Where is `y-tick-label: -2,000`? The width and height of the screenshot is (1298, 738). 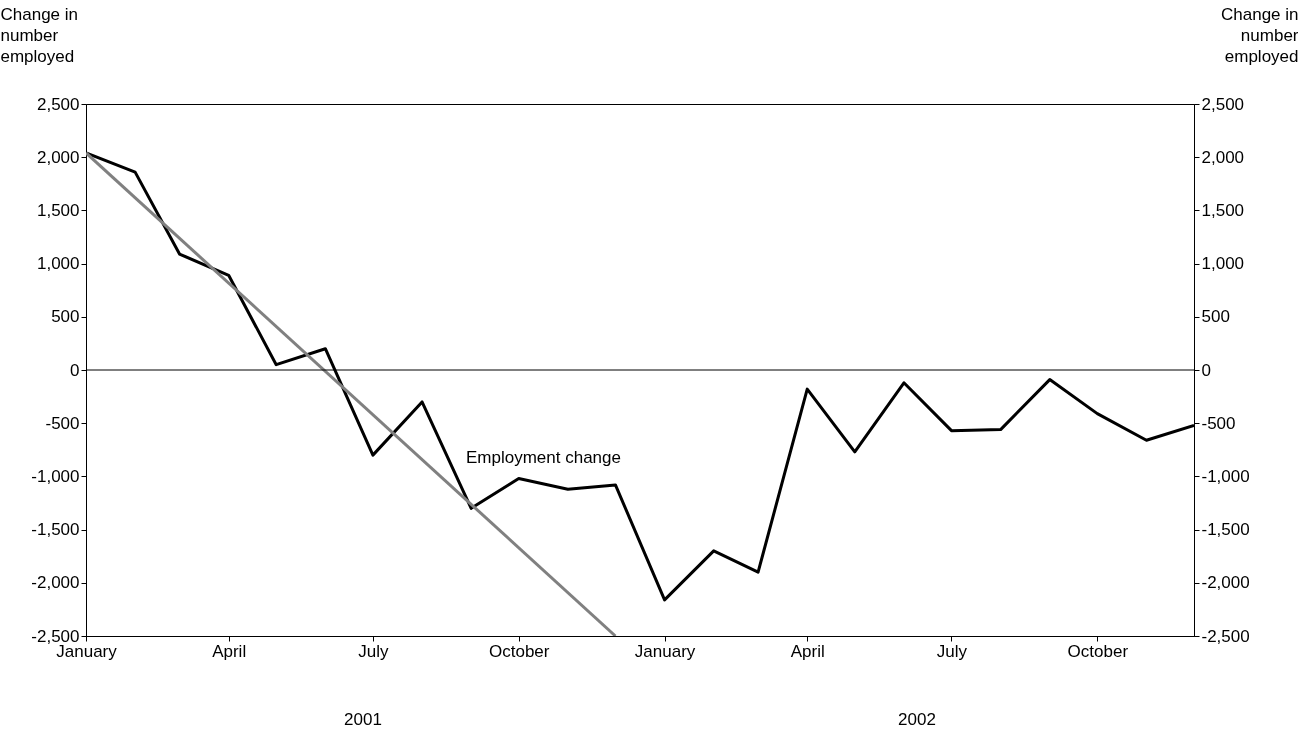 y-tick-label: -2,000 is located at coordinates (55, 583).